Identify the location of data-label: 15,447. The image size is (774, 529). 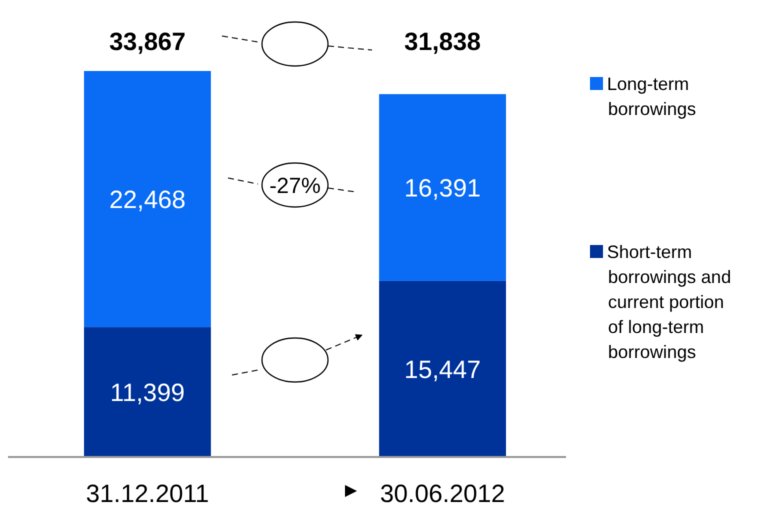
(442, 370).